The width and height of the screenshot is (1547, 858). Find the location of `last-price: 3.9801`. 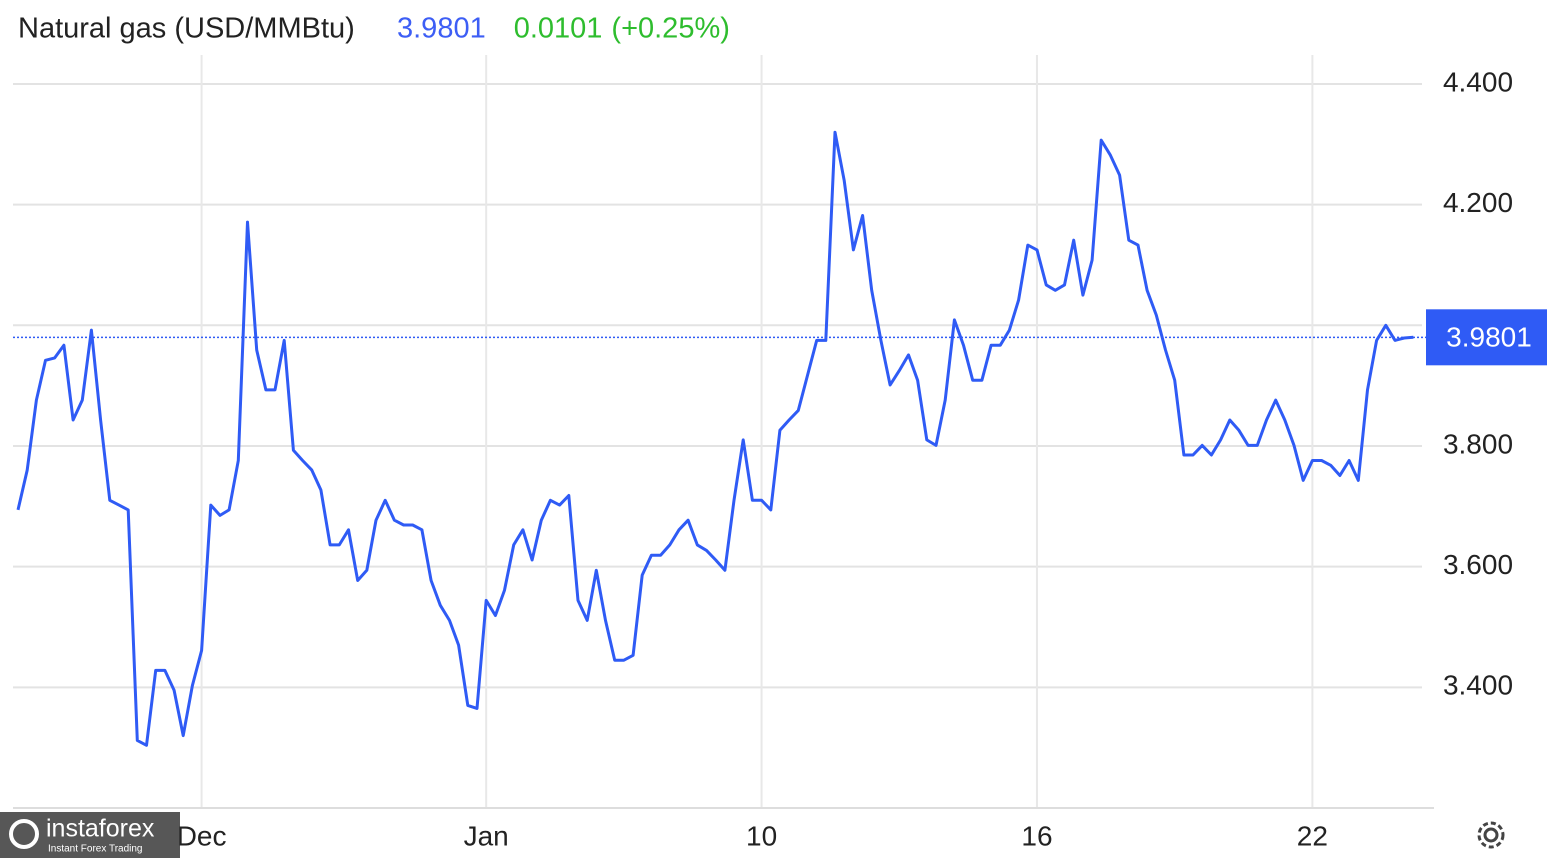

last-price: 3.9801 is located at coordinates (441, 29).